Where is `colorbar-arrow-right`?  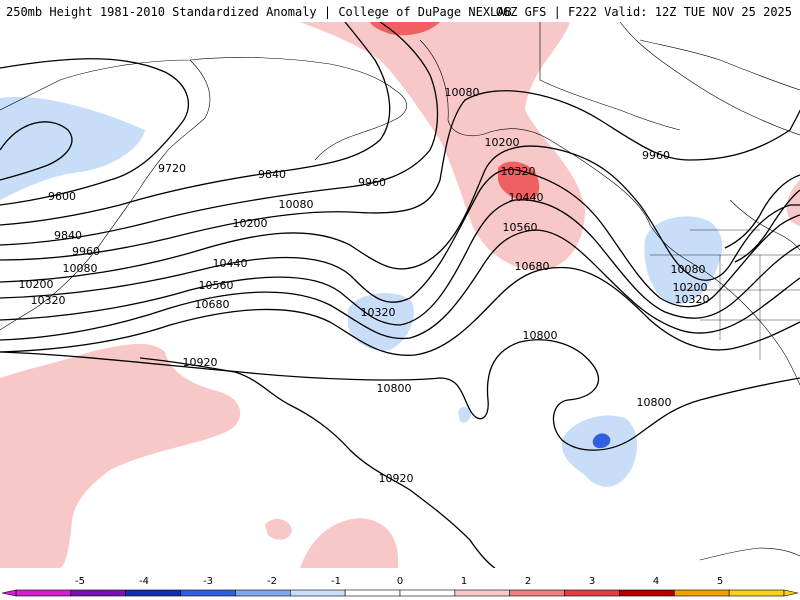 colorbar-arrow-right is located at coordinates (791, 593).